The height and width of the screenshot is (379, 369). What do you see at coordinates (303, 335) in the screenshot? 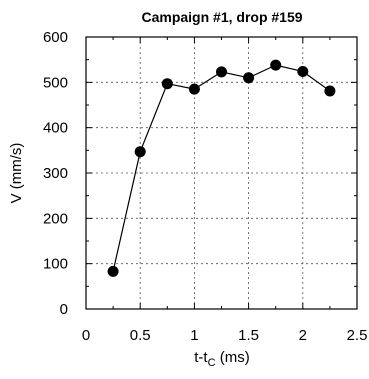
I see `x-tick-label: 2` at bounding box center [303, 335].